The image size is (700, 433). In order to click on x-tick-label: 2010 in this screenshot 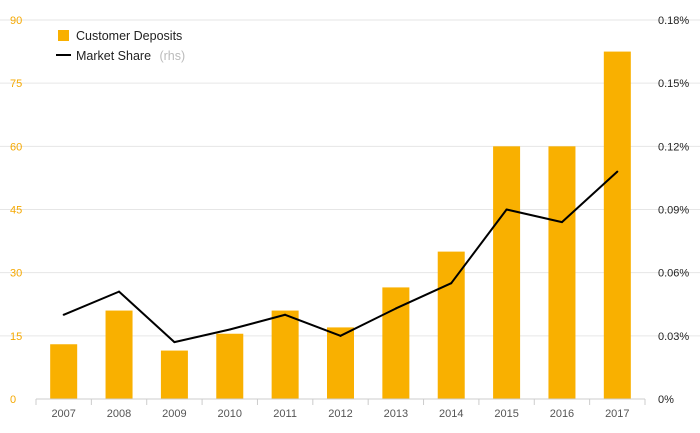, I will do `click(230, 414)`.